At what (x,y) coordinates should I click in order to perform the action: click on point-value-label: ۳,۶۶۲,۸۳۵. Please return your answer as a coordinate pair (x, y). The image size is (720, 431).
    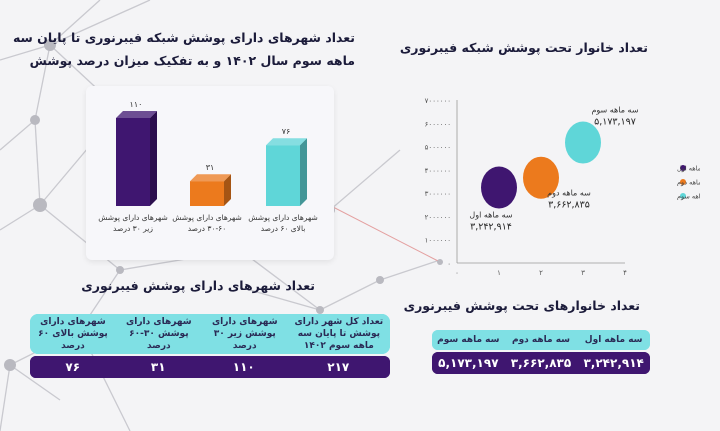
    Looking at the image, I should click on (569, 205).